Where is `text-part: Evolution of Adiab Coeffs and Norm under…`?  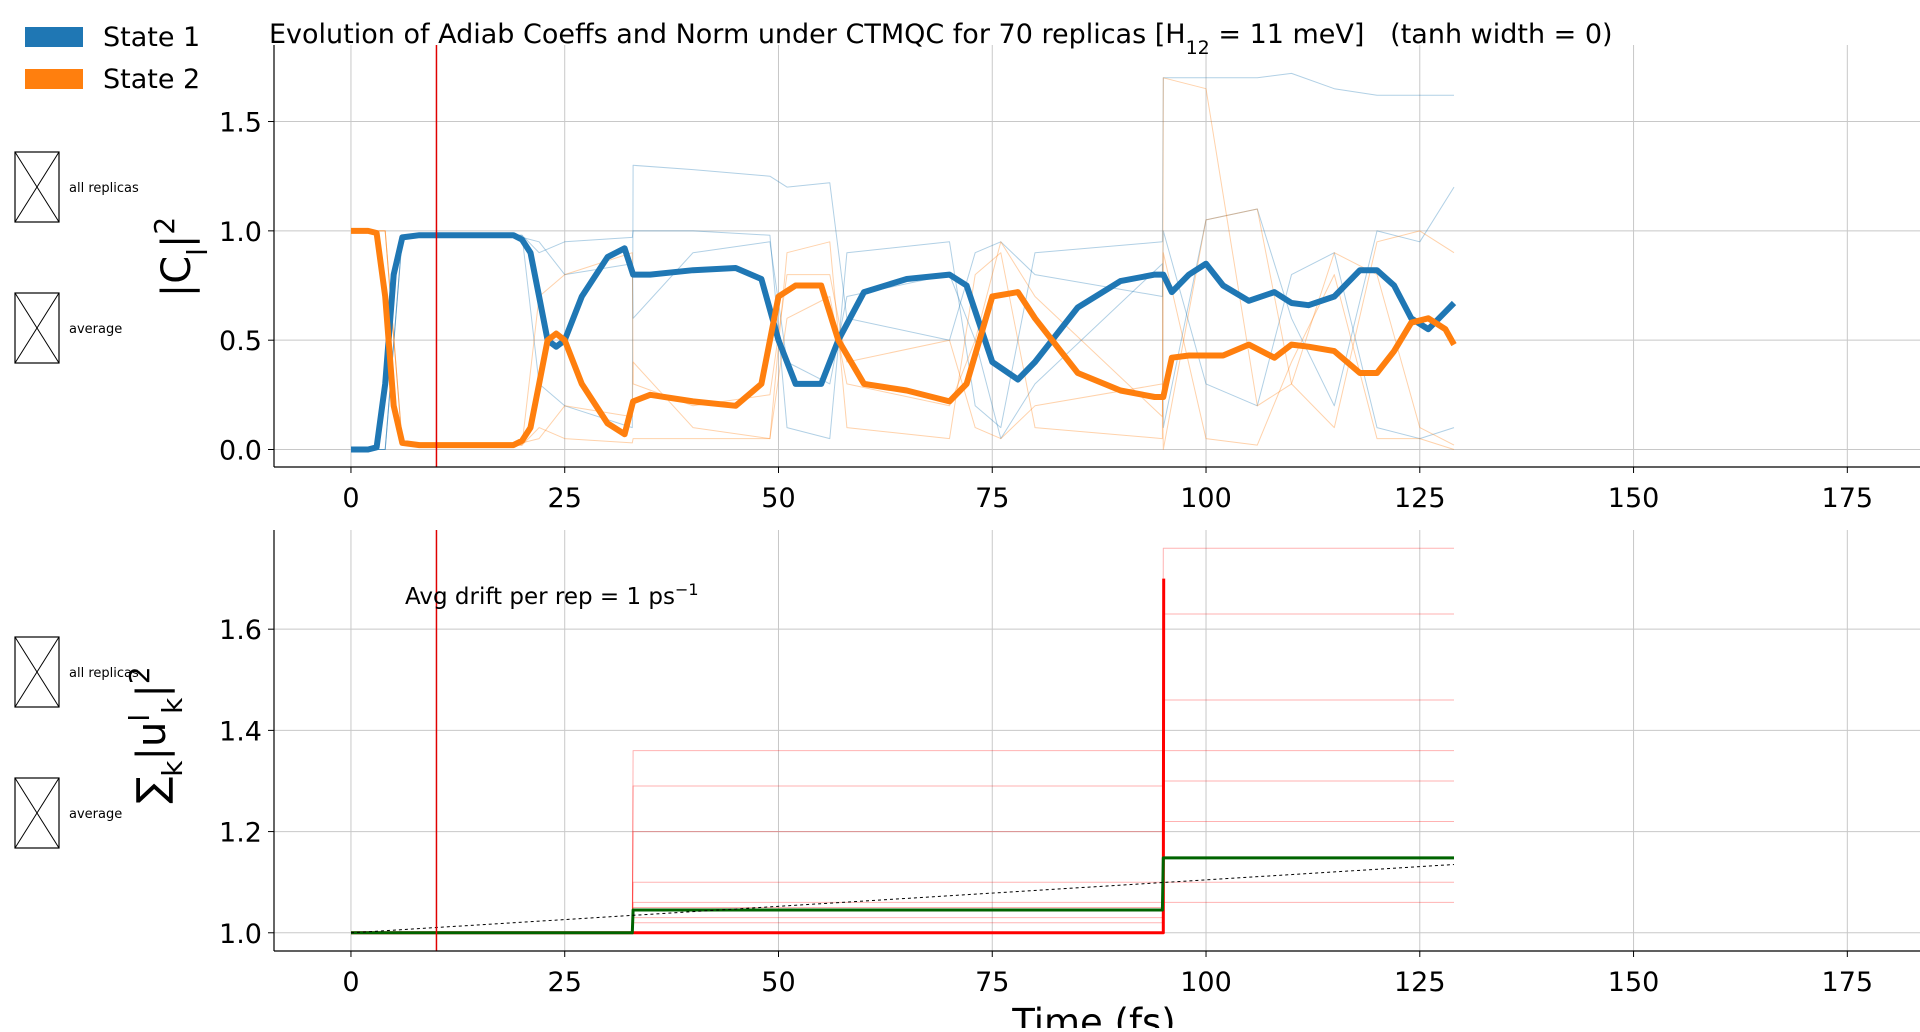
text-part: Evolution of Adiab Coeffs and Norm under… is located at coordinates (727, 34).